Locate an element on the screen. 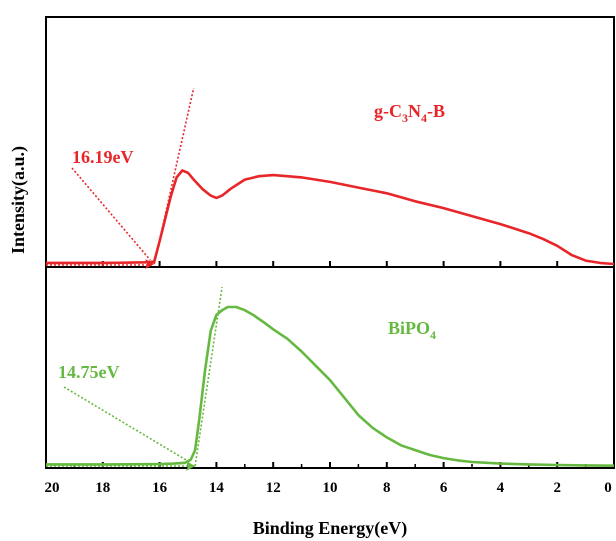  x-tick-label-6: 6 is located at coordinates (444, 488).